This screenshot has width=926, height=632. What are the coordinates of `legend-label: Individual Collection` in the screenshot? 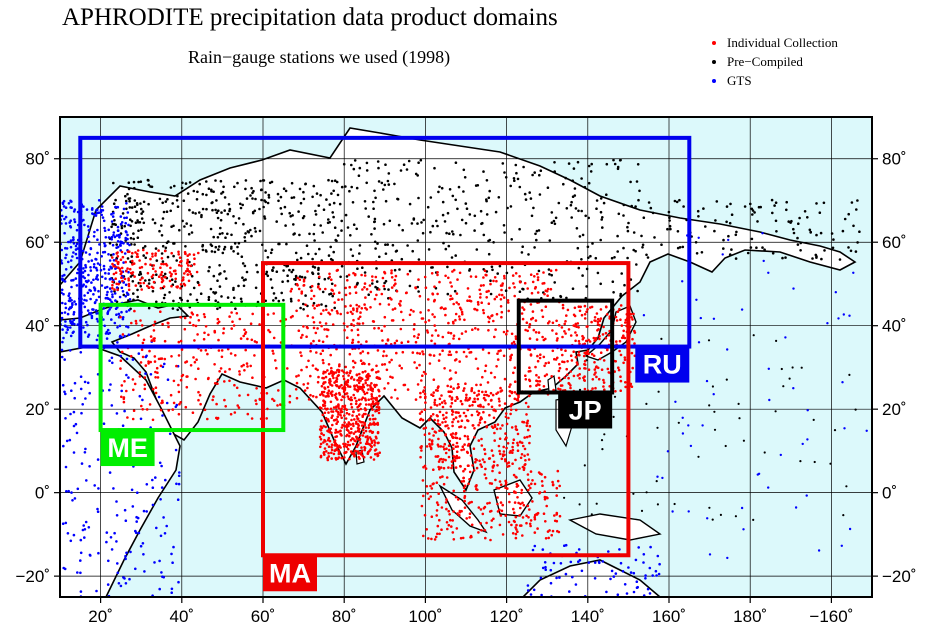 It's located at (782, 42).